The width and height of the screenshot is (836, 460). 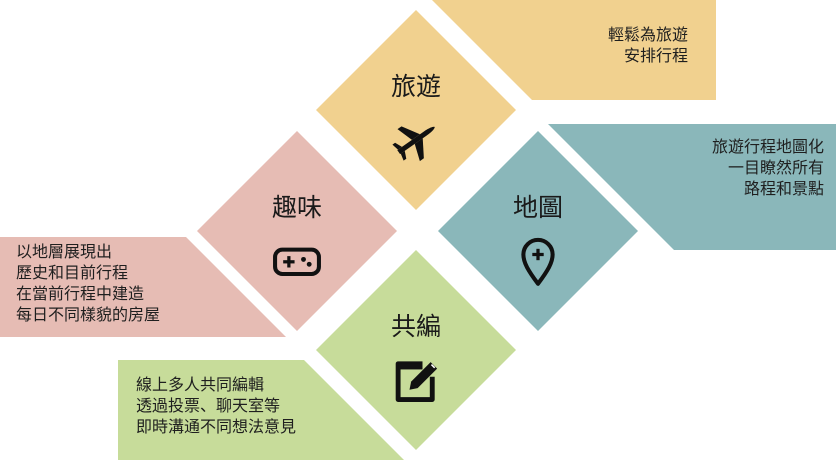 What do you see at coordinates (64, 251) in the screenshot?
I see `fun-description-line: 以地層展現出` at bounding box center [64, 251].